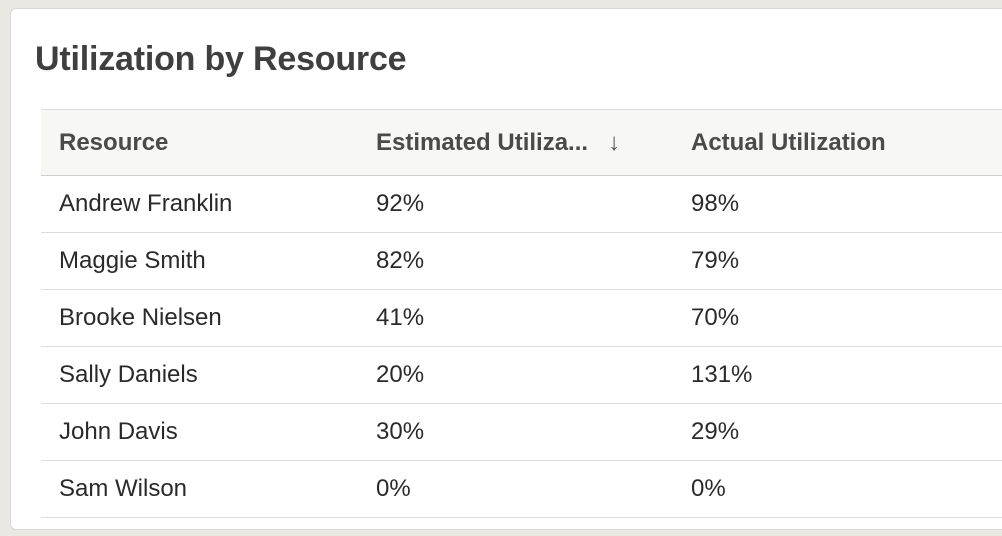  Describe the element at coordinates (400, 431) in the screenshot. I see `estimated-utilization-cell: 30%` at that location.